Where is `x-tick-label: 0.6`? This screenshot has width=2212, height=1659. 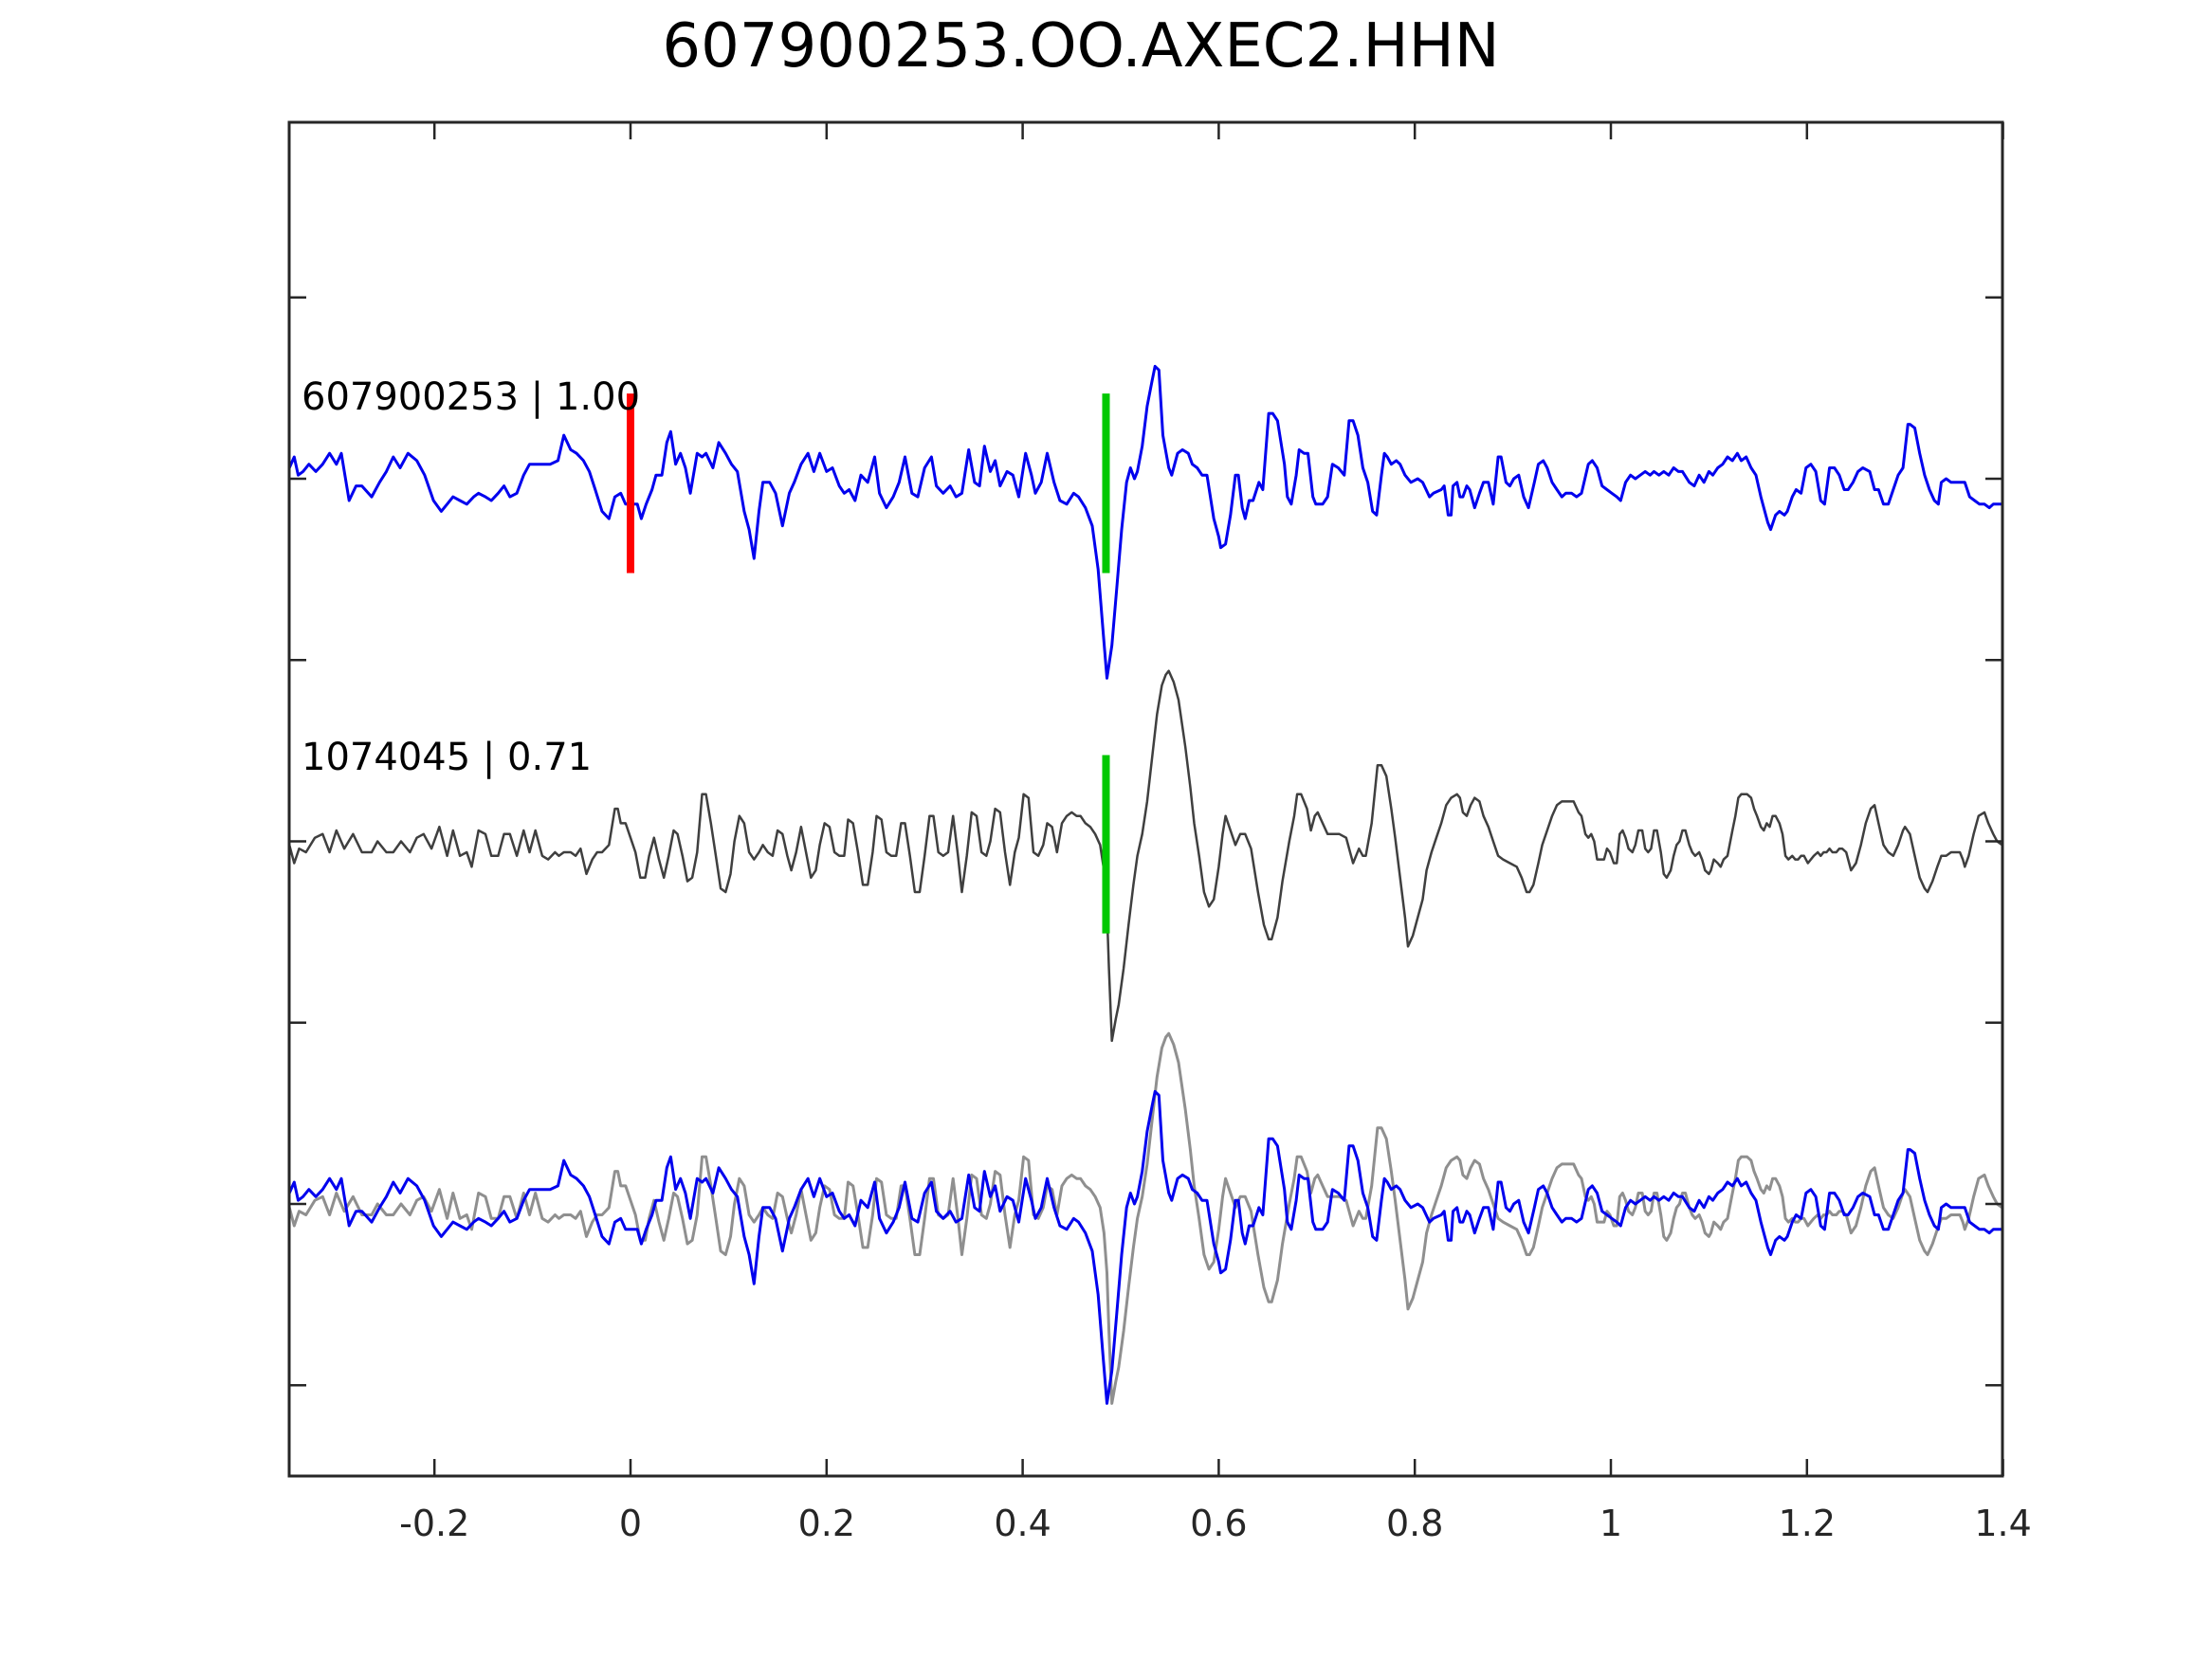 x-tick-label: 0.6 is located at coordinates (1218, 1523).